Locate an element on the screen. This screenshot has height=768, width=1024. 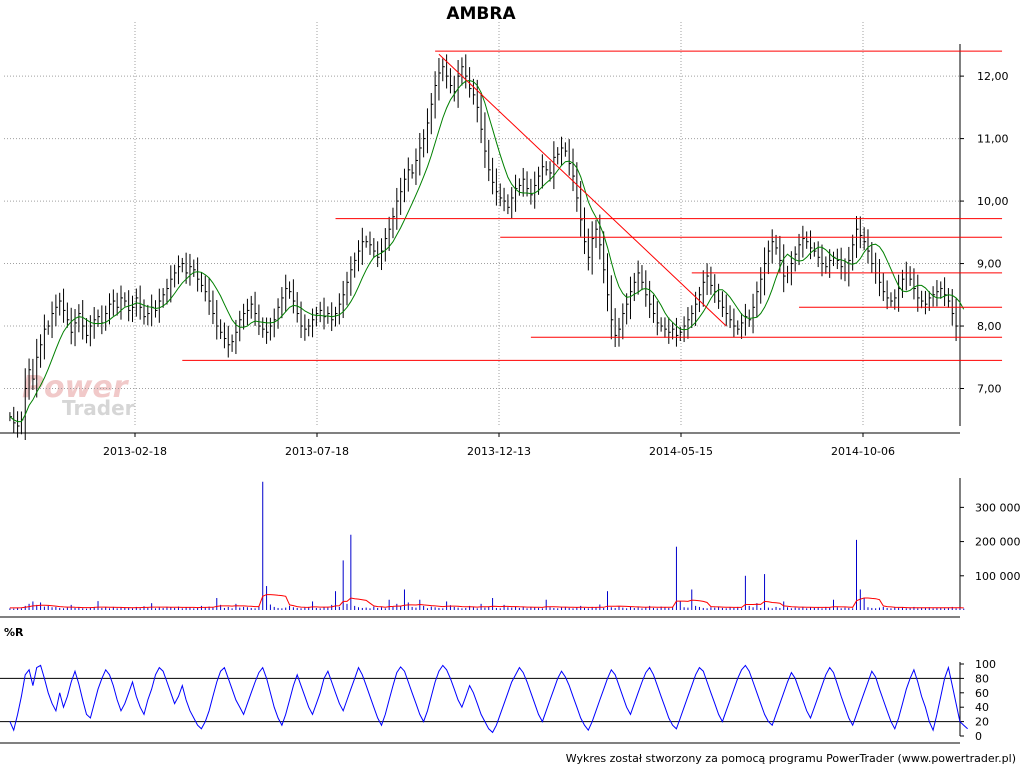
price-x-tick-label: 2014-05-15 is located at coordinates (681, 451).